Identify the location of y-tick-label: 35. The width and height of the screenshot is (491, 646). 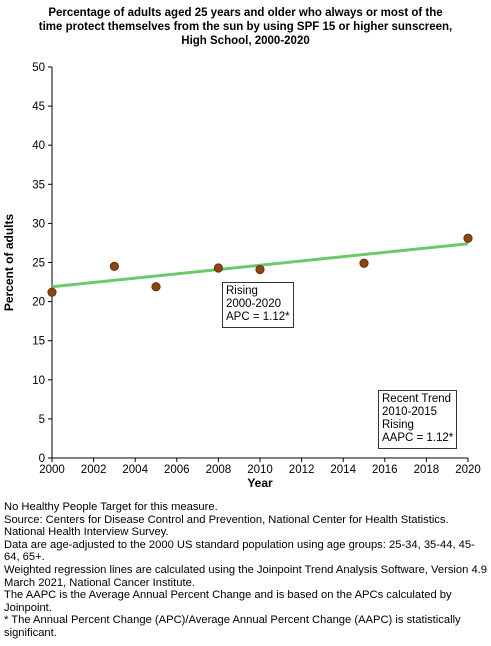
(38, 185).